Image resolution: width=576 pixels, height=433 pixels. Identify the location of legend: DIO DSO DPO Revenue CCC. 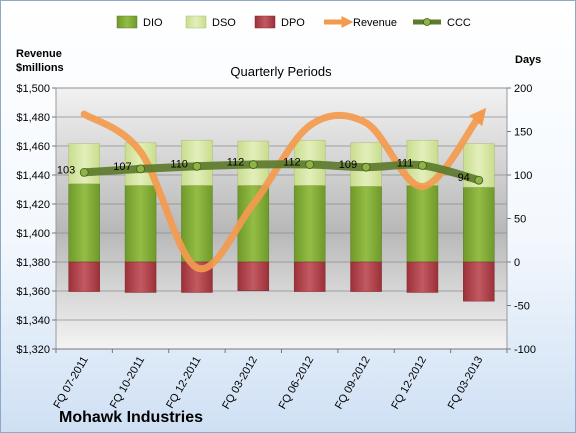
(293, 22).